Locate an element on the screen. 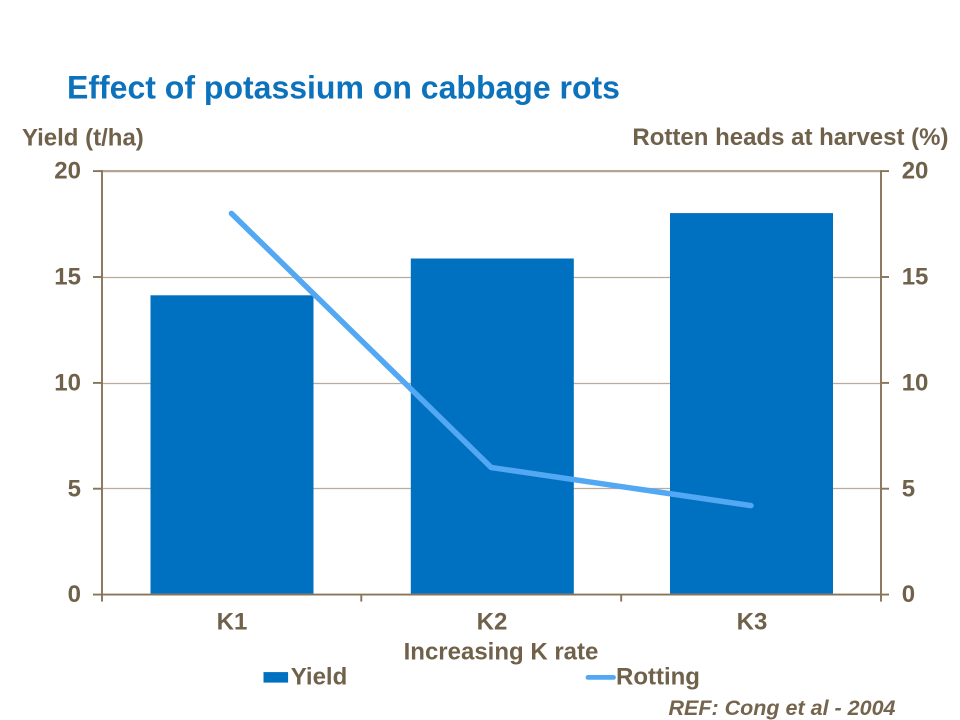  svg-text: Rotting is located at coordinates (658, 676).